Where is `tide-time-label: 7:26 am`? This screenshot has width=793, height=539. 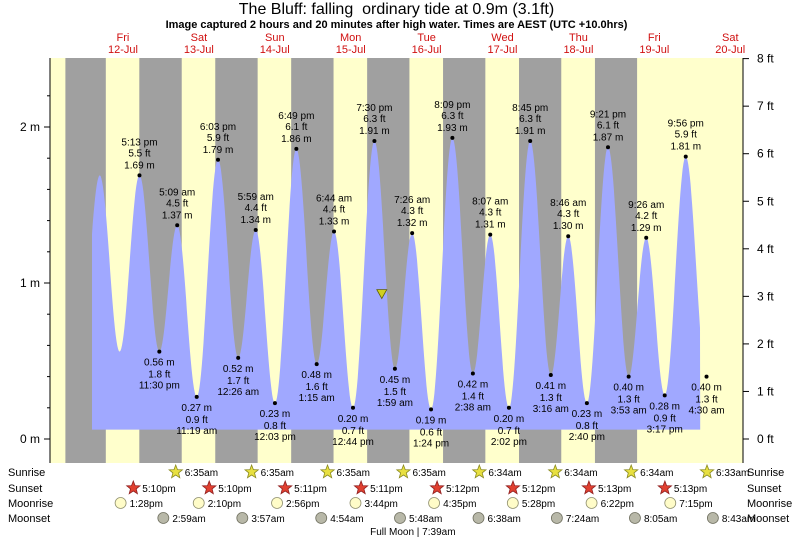
tide-time-label: 7:26 am is located at coordinates (412, 200).